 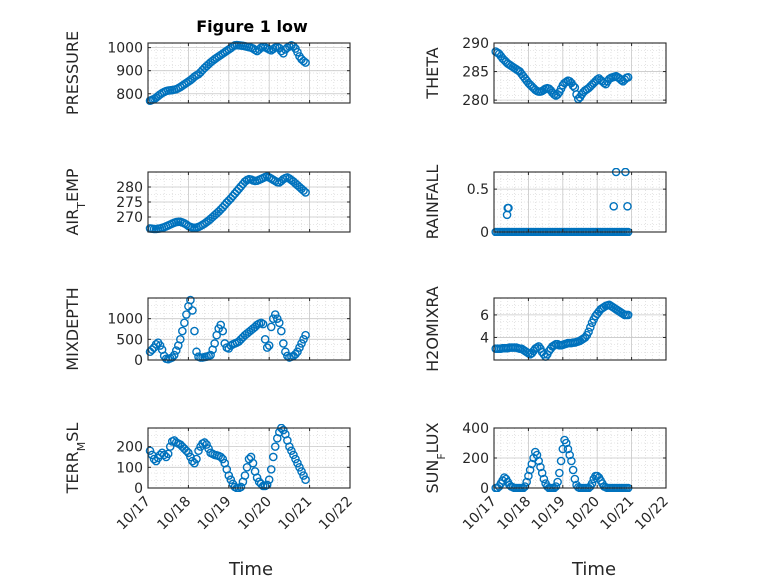 I want to click on plot-area, so click(x=580, y=202).